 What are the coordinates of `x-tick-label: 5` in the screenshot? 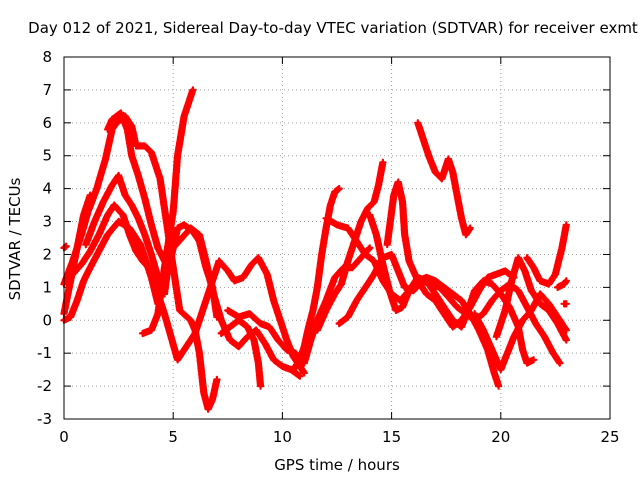 It's located at (173, 437).